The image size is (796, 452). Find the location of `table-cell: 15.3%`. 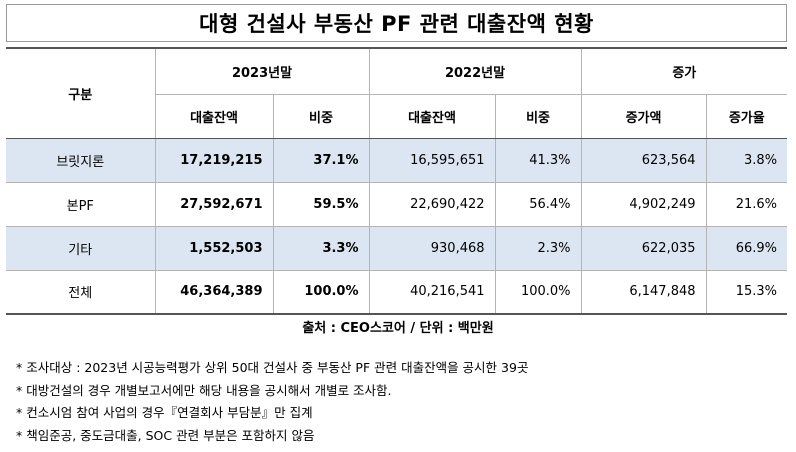

table-cell: 15.3% is located at coordinates (746, 291).